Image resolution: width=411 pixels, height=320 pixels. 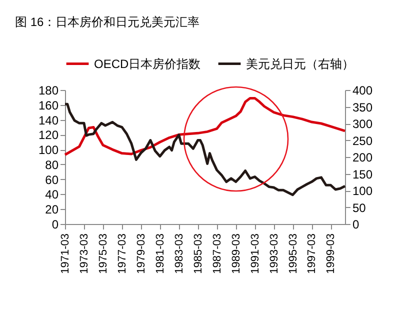 What do you see at coordinates (52, 195) in the screenshot?
I see `y-tick-label: 40` at bounding box center [52, 195].